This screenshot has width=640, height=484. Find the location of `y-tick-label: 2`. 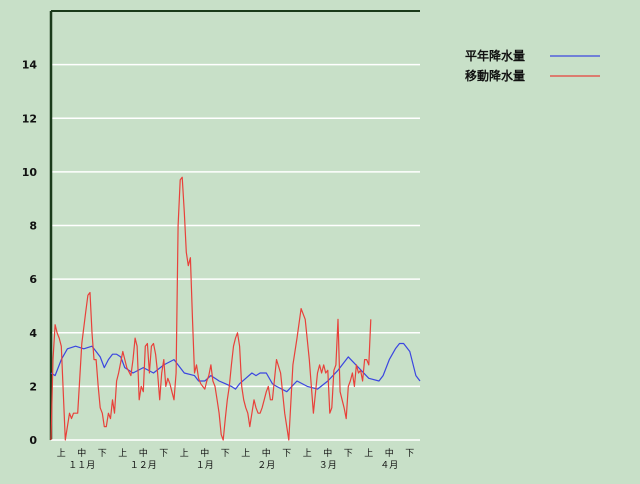

y-tick-label: 2 is located at coordinates (33, 386).